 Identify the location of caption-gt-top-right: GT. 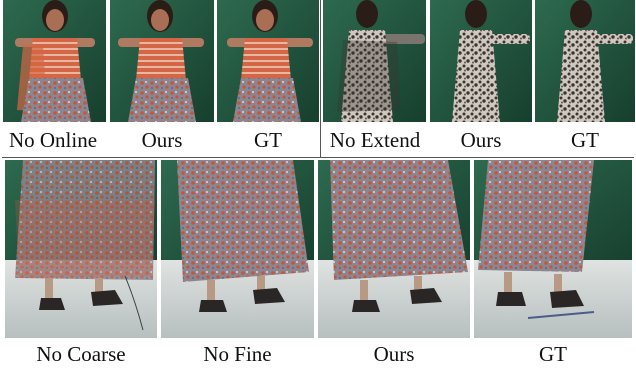
(585, 140).